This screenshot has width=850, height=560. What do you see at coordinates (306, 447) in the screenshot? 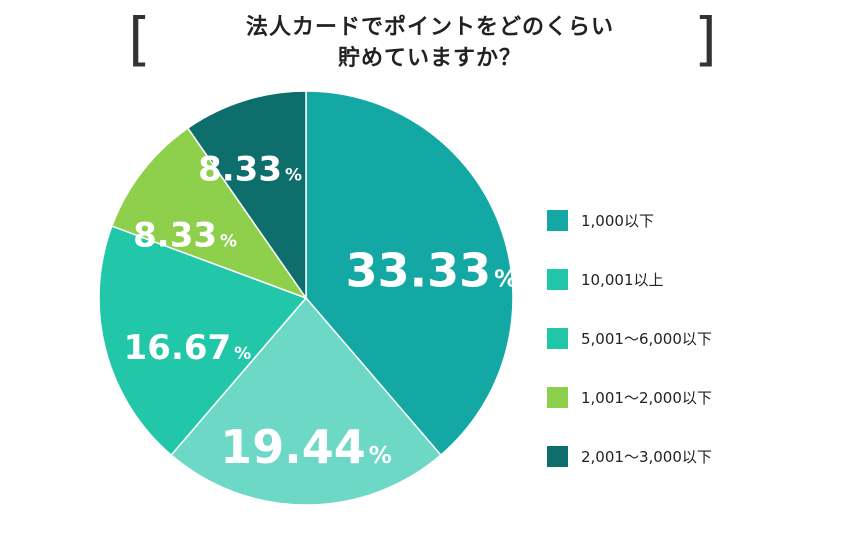
I see `slice-value-label-2: 19.44%` at bounding box center [306, 447].